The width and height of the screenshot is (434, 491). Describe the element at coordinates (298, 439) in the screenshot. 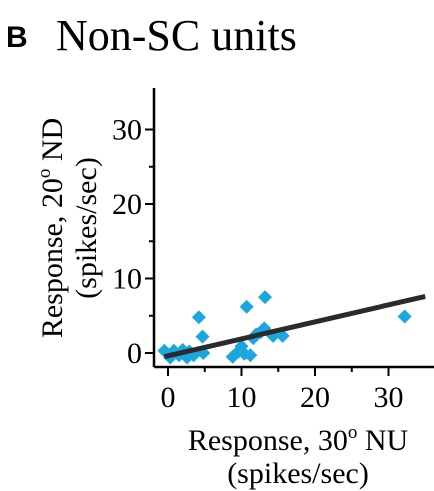

I see `x-axis-label-line1: Response, 30o NU` at that location.